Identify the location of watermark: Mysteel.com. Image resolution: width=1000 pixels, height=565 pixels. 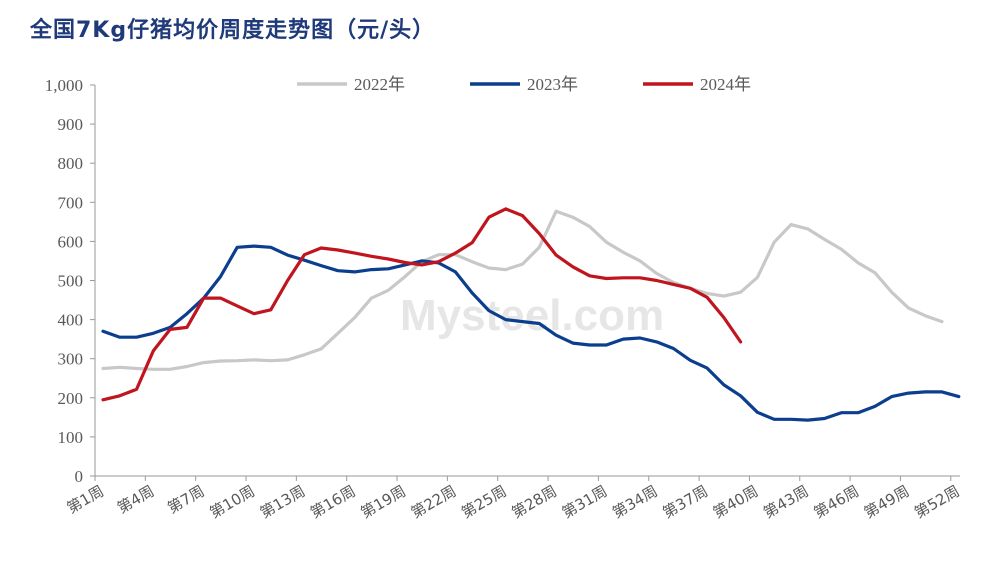
(532, 315).